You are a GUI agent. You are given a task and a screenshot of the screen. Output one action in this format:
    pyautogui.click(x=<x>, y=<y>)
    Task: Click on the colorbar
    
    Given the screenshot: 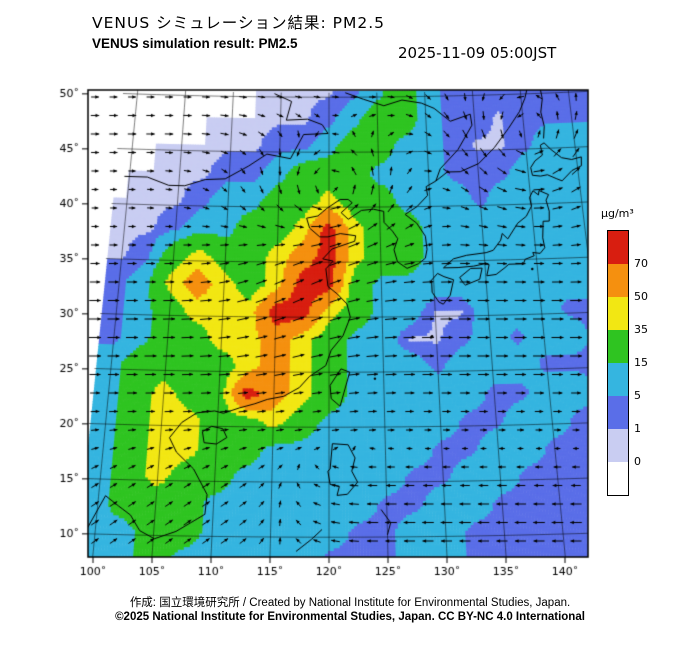 What is the action you would take?
    pyautogui.click(x=618, y=363)
    